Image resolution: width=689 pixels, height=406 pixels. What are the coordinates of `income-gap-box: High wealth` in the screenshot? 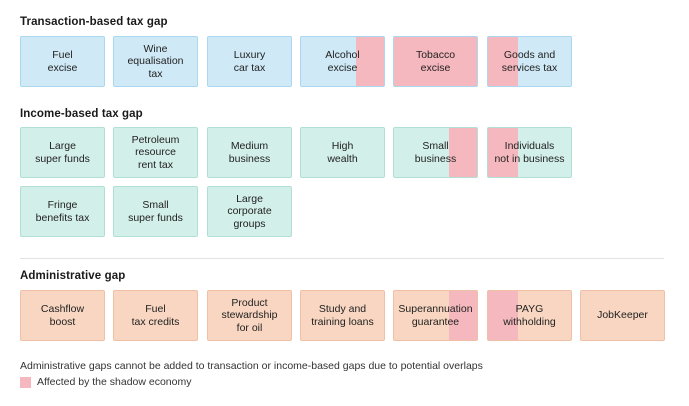 It's located at (342, 152).